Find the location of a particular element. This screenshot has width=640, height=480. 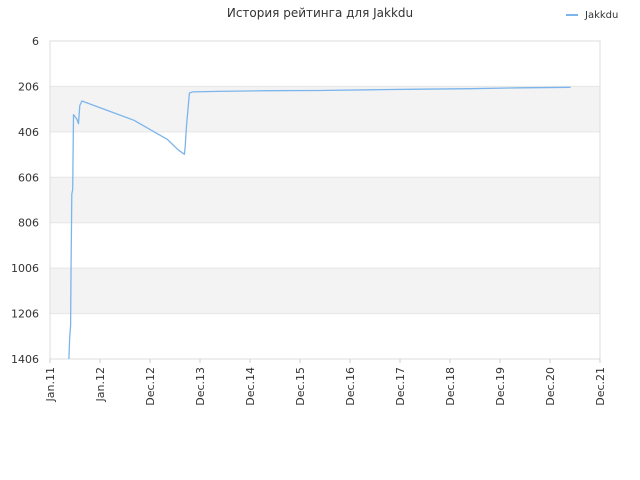

x-tick-label: Dec.21 is located at coordinates (600, 386).